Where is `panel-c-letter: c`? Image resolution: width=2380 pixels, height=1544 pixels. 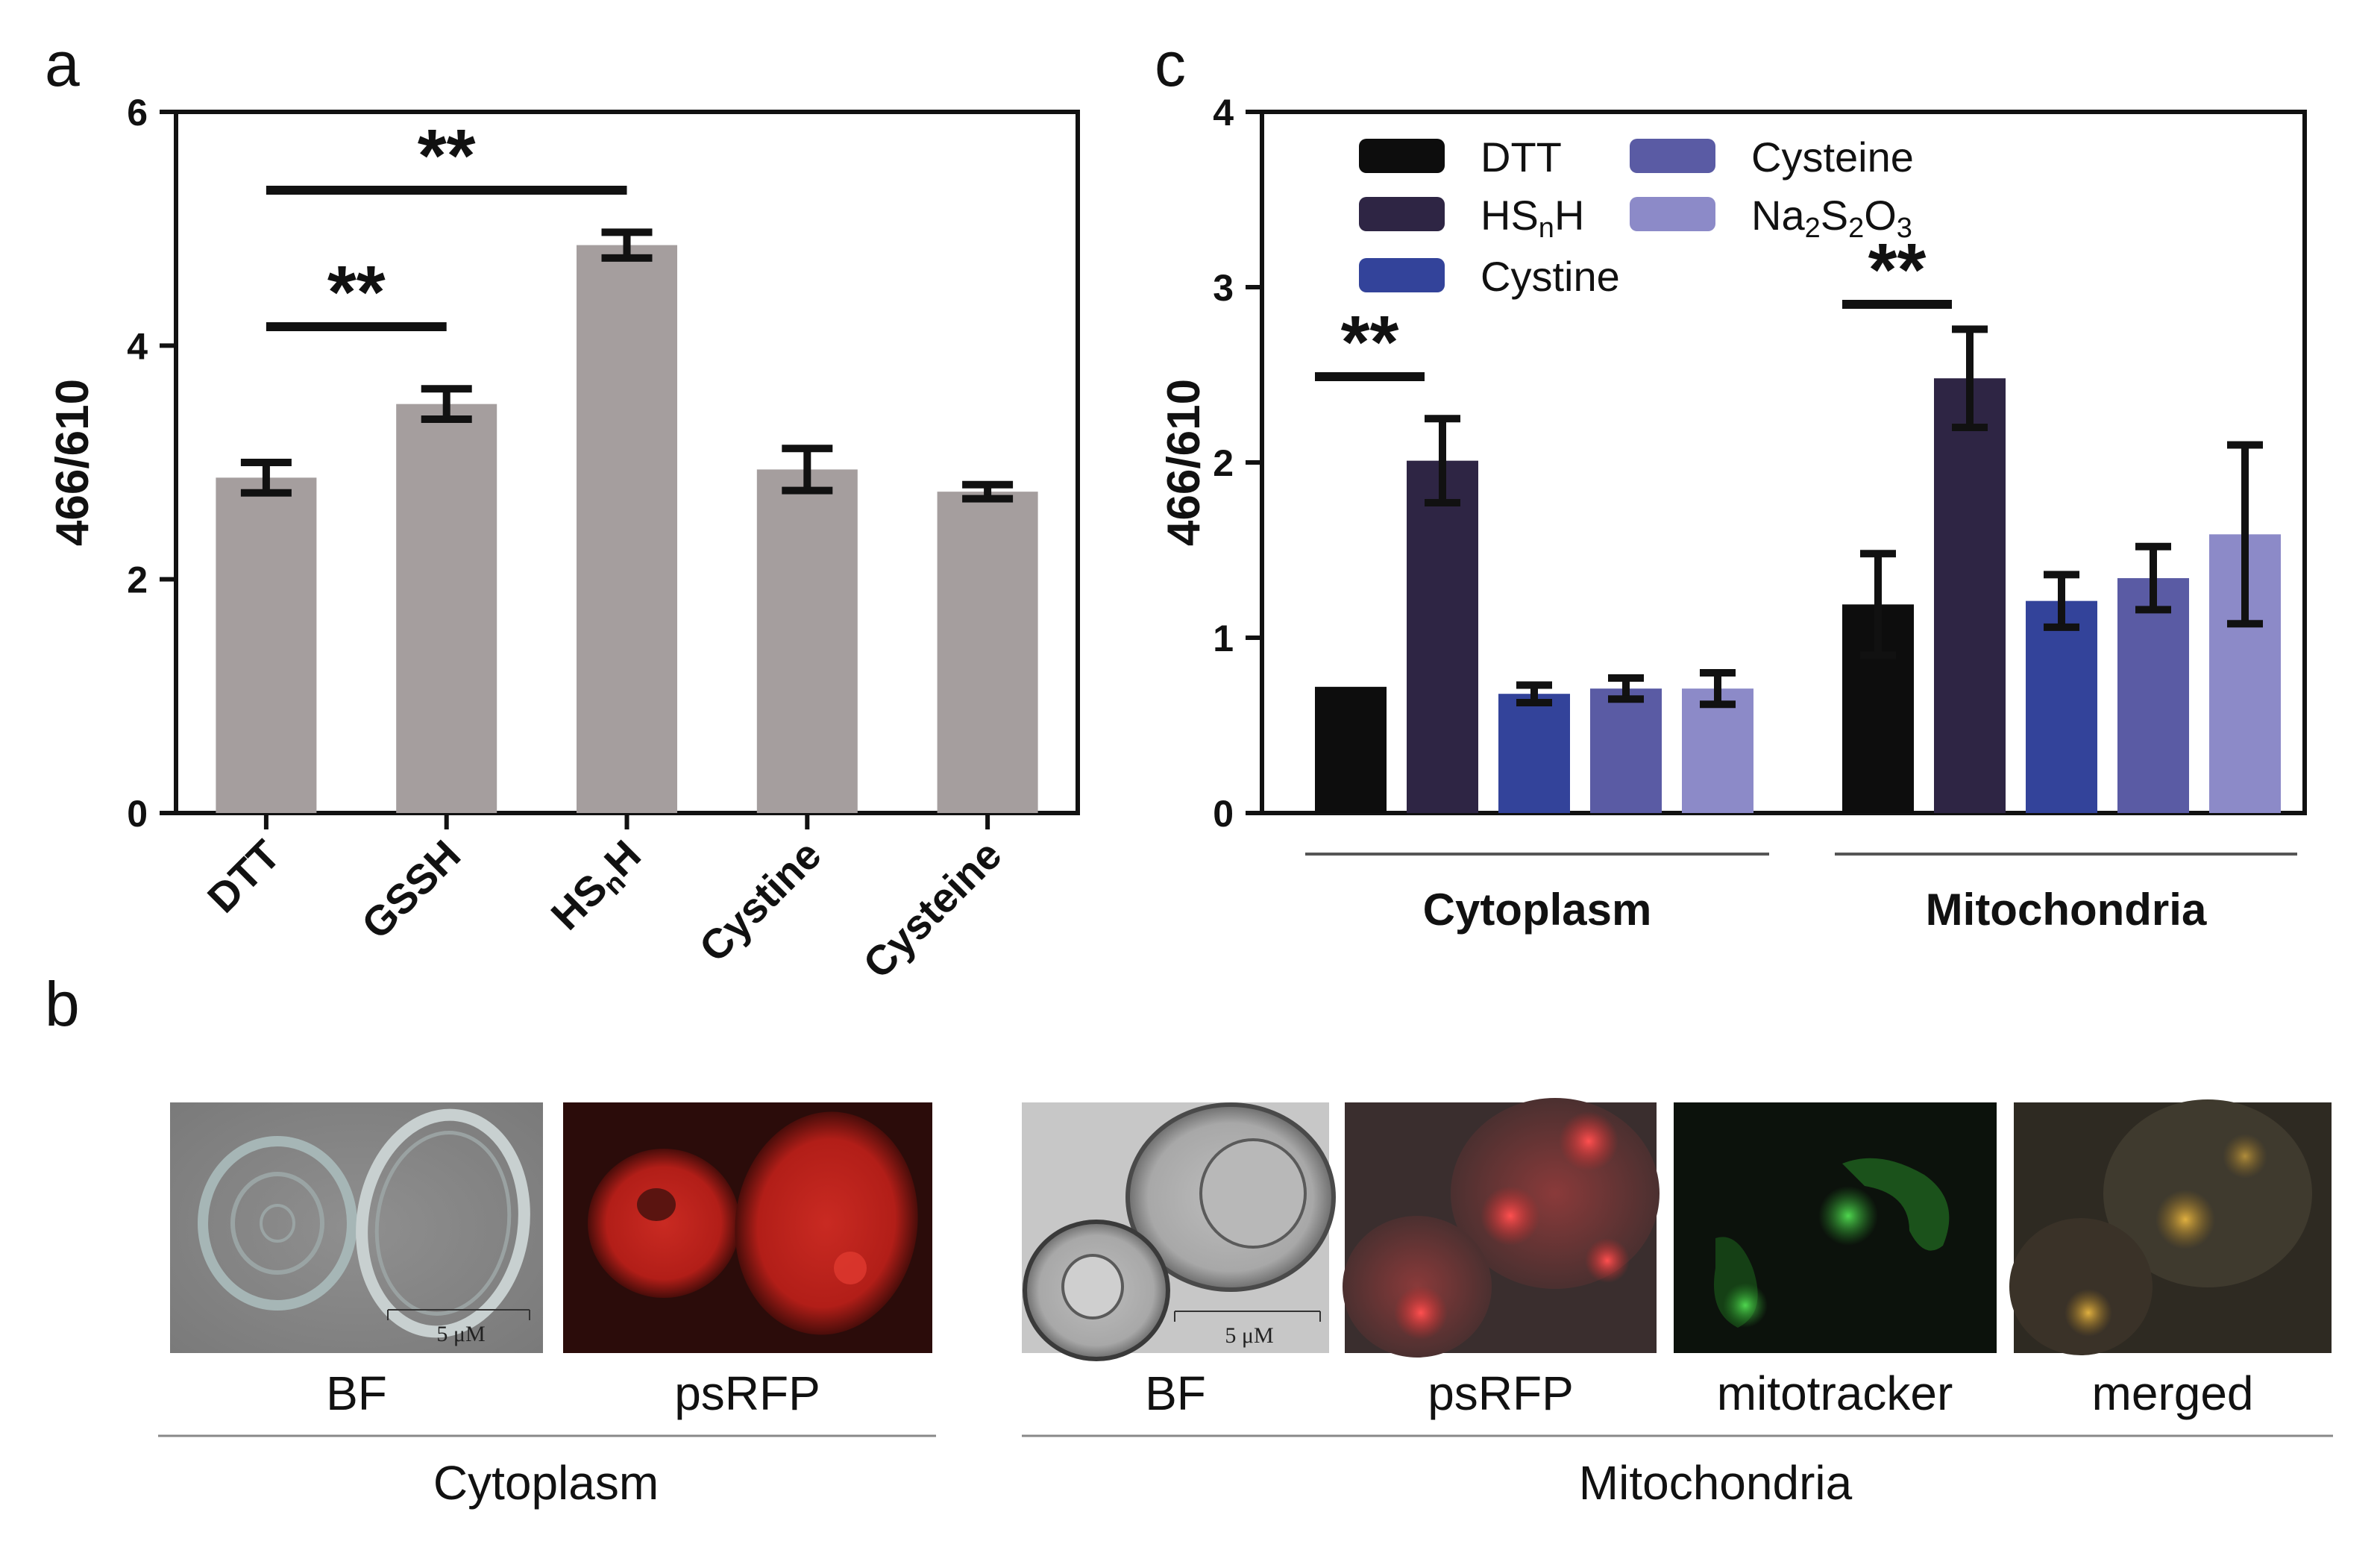 panel-c-letter: c is located at coordinates (1170, 64).